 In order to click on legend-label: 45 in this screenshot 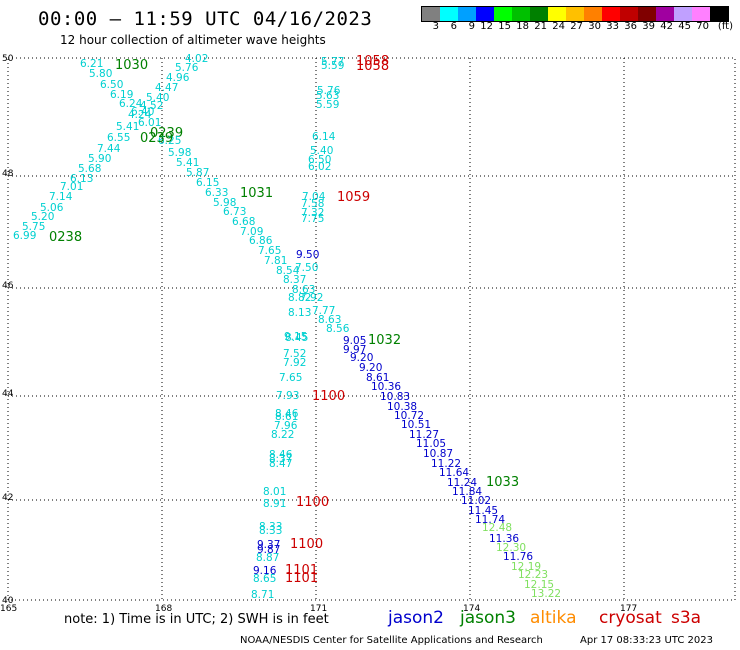, I will do `click(684, 26)`.